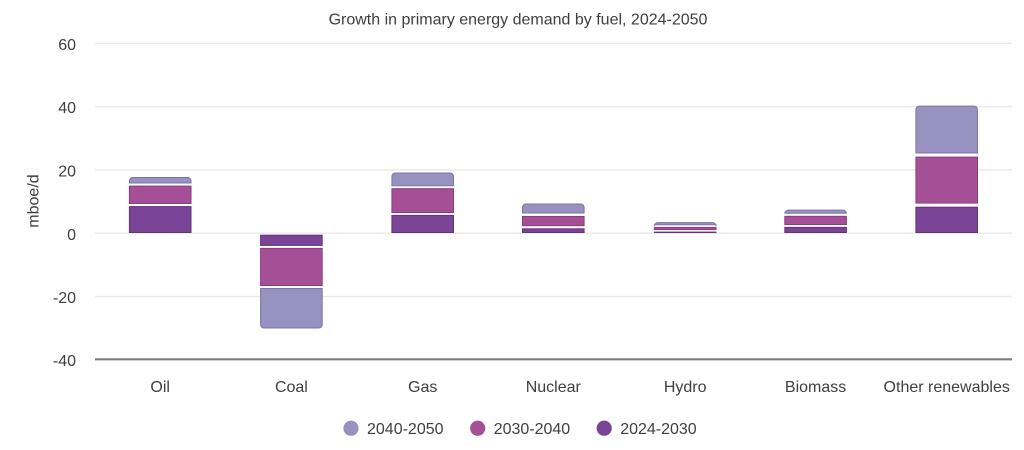 This screenshot has width=1024, height=450. What do you see at coordinates (422, 387) in the screenshot?
I see `svg-text: Gas` at bounding box center [422, 387].